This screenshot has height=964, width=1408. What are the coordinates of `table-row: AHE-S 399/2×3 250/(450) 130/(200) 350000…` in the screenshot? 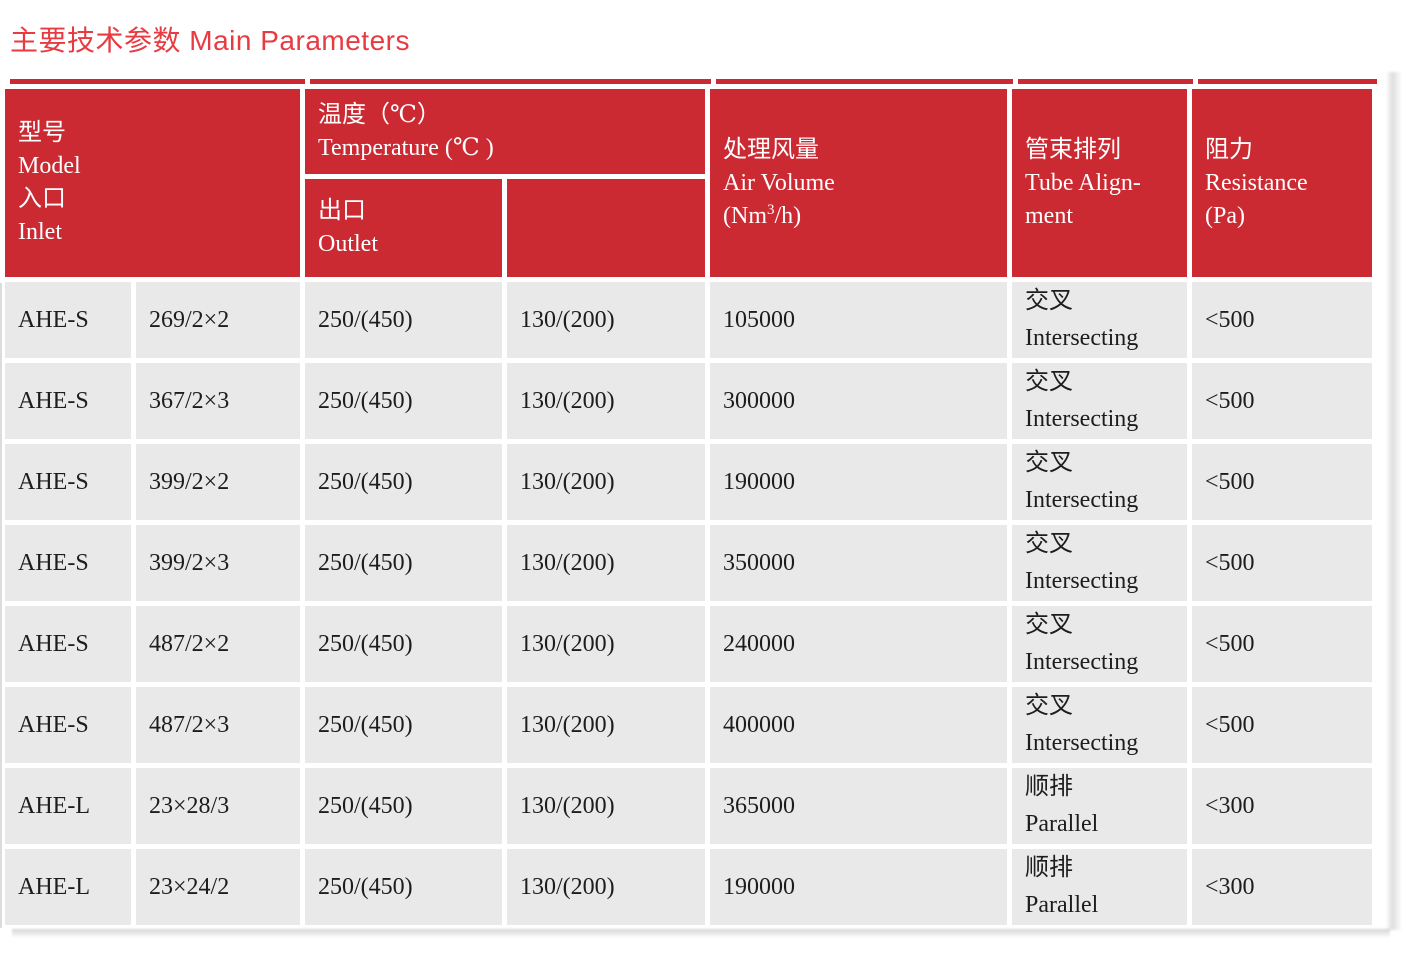 It's located at (689, 563).